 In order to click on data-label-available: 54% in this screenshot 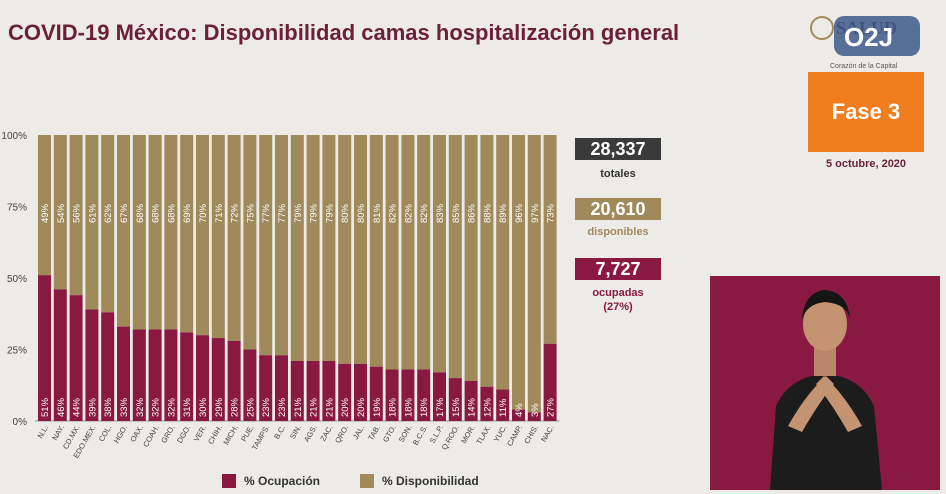, I will do `click(61, 213)`.